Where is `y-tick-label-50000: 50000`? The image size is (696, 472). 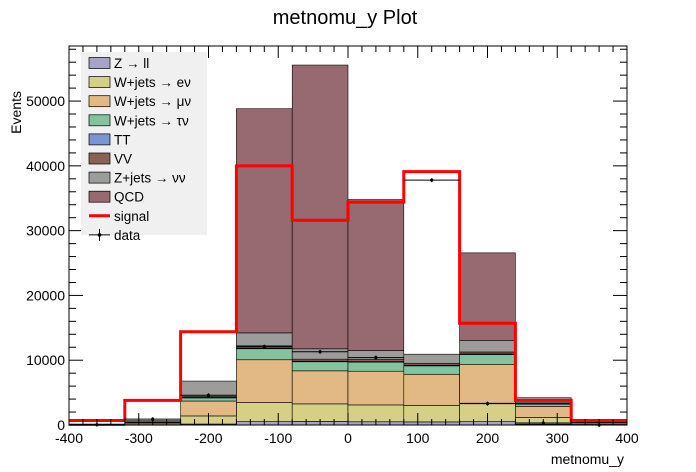 y-tick-label-50000: 50000 is located at coordinates (45, 101).